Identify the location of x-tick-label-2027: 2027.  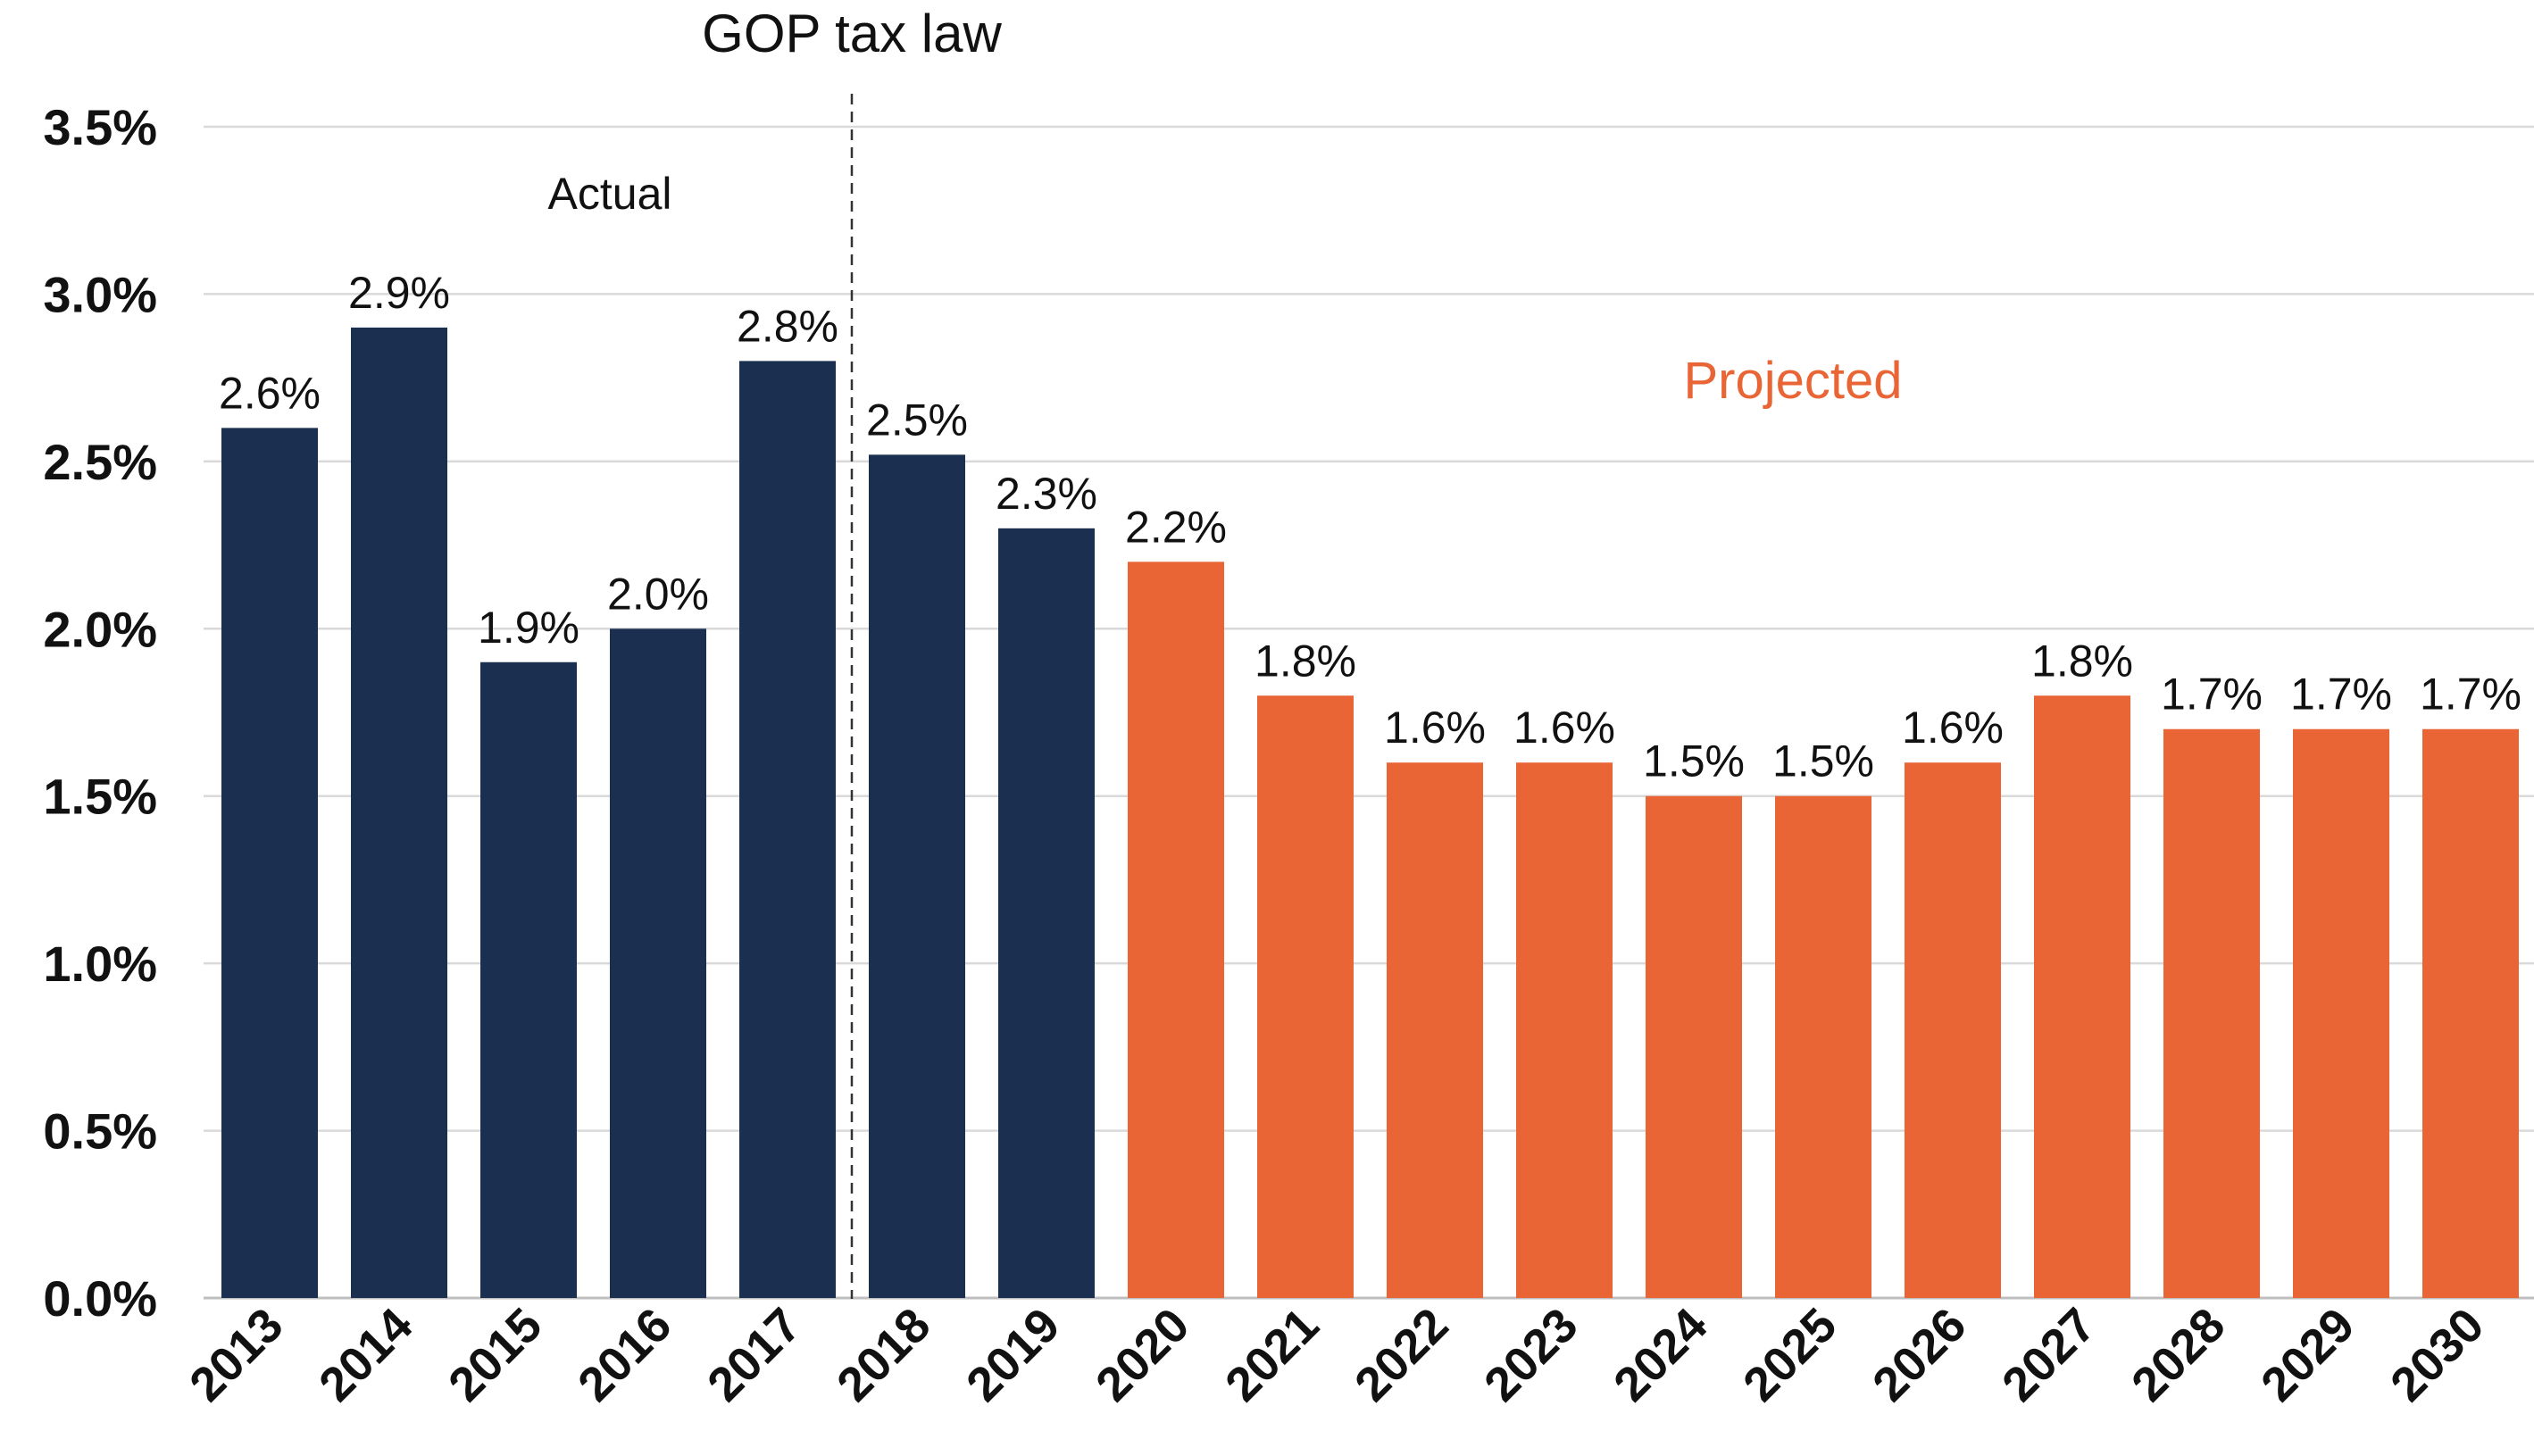
(2048, 1354).